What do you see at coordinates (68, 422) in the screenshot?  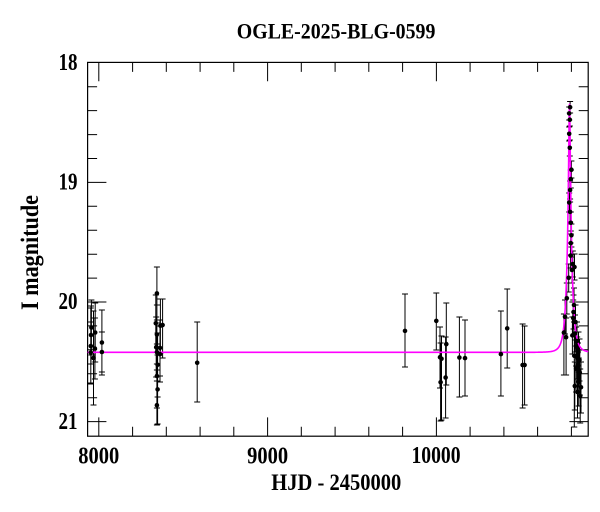 I see `svg-text: 21` at bounding box center [68, 422].